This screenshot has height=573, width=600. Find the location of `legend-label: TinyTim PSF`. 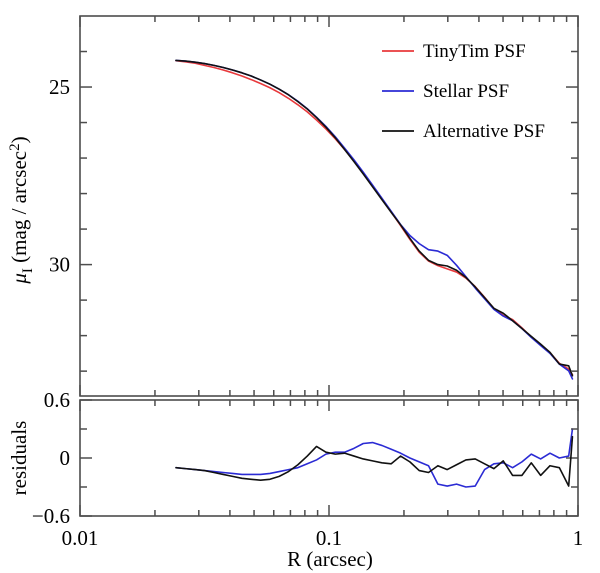

legend-label: TinyTim PSF is located at coordinates (474, 51).